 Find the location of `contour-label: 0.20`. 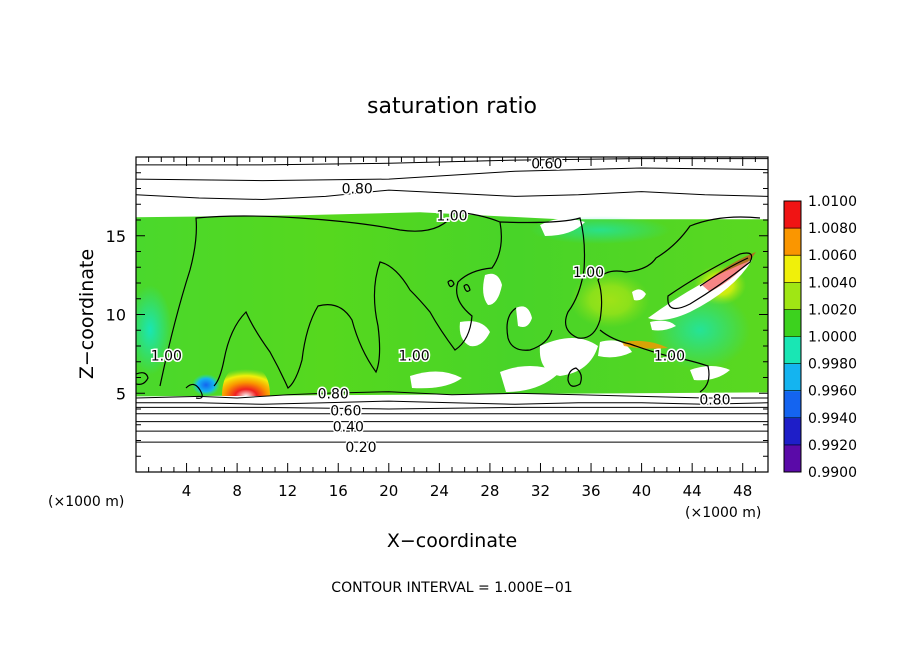

contour-label: 0.20 is located at coordinates (360, 448).